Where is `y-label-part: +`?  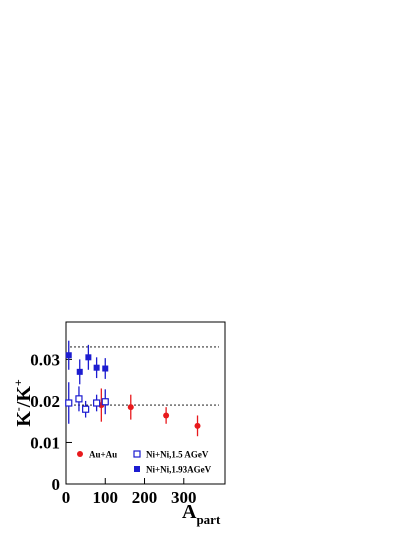 y-label-part: + is located at coordinates (18, 382).